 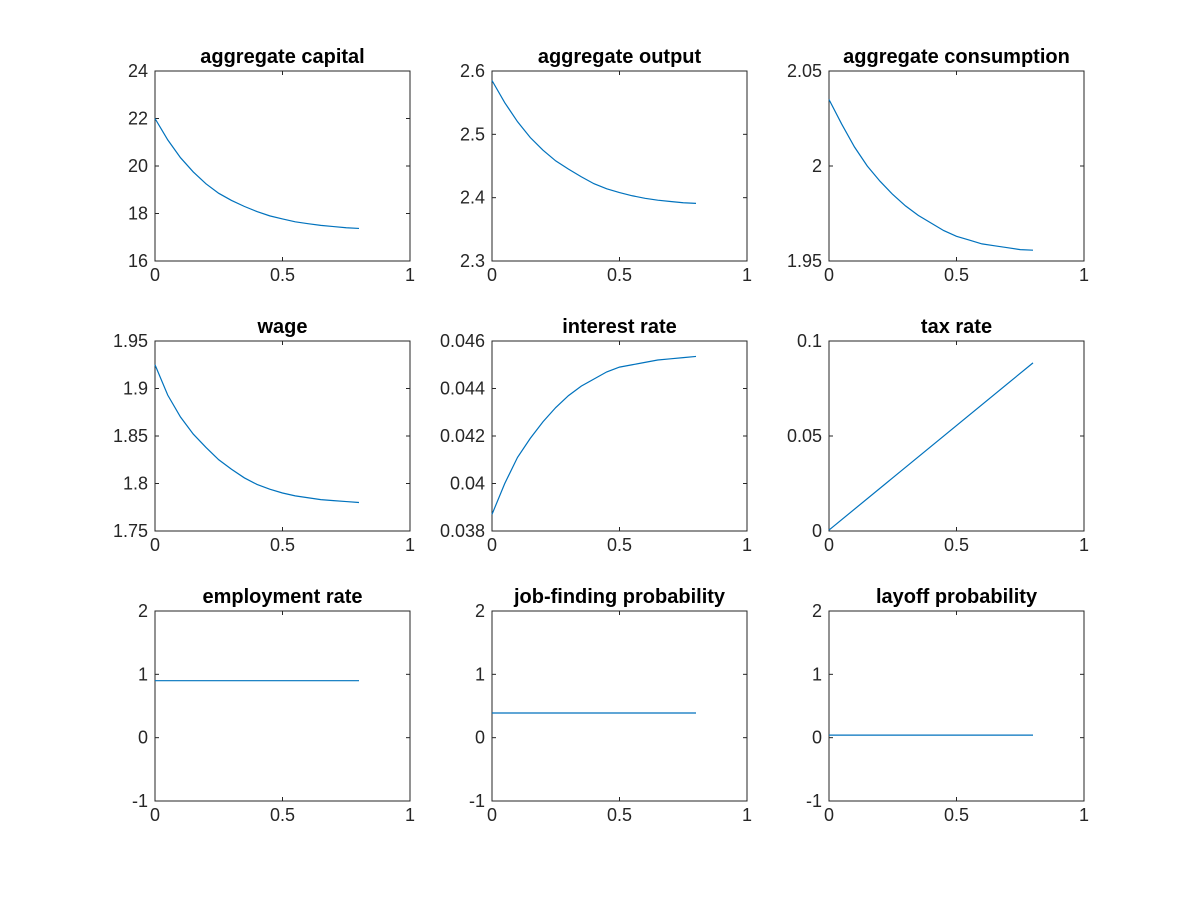 I want to click on subplot-title: aggregate consumption, so click(x=956, y=57).